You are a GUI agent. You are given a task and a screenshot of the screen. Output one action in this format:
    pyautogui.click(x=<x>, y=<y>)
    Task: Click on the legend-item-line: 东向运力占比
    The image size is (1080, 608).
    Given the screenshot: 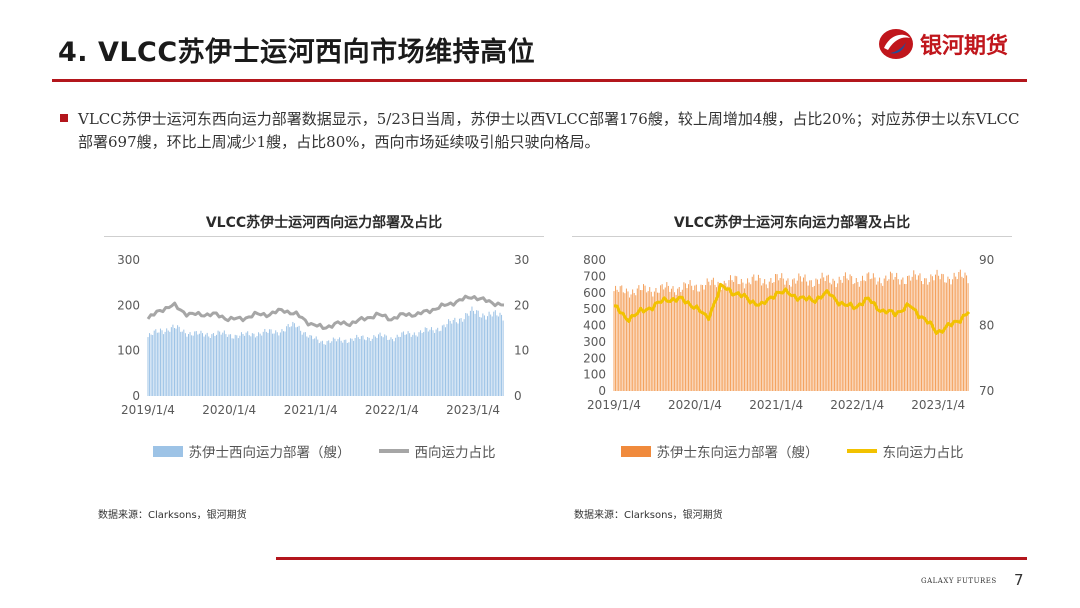 What is the action you would take?
    pyautogui.click(x=905, y=451)
    